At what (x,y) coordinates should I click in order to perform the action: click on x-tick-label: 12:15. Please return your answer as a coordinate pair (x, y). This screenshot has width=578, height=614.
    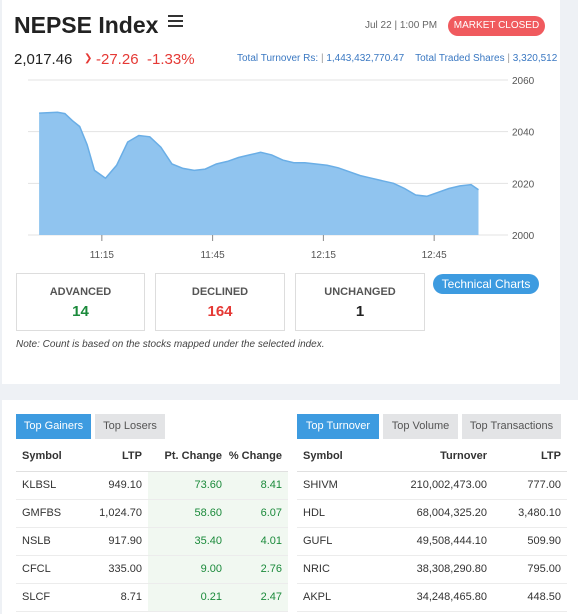
    Looking at the image, I should click on (323, 255).